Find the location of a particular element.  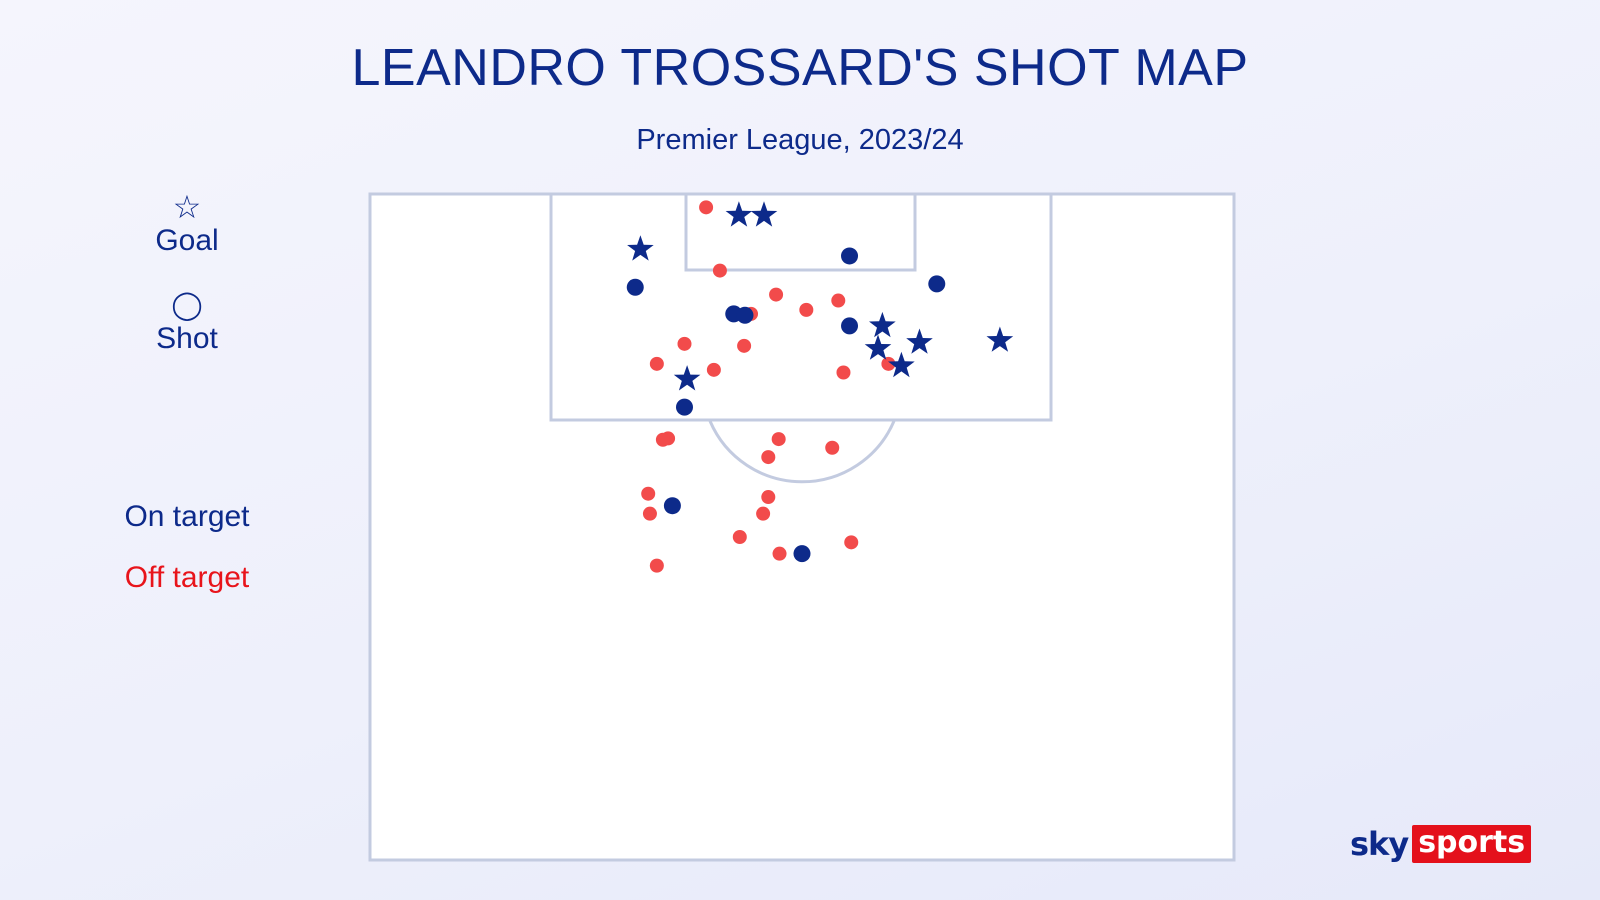

legend-off-target: Off target is located at coordinates (187, 577).